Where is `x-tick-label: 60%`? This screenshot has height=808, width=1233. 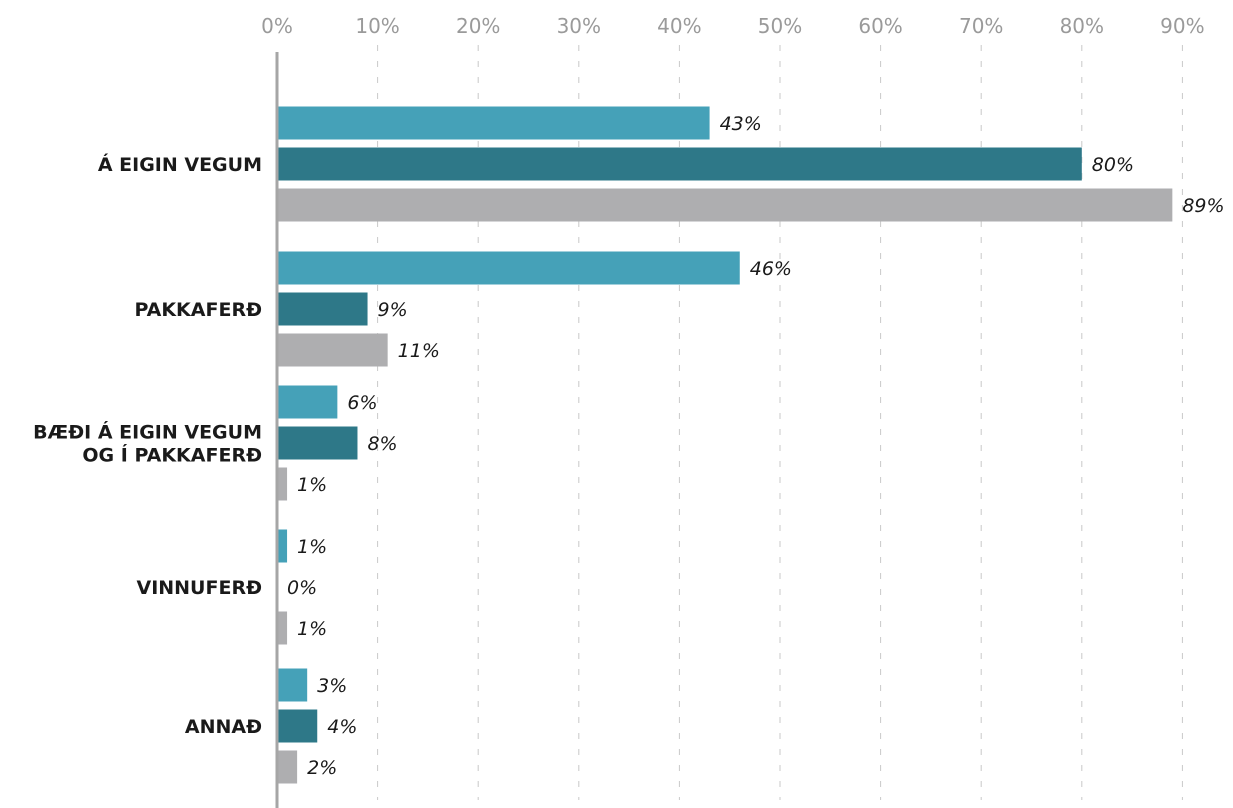 x-tick-label: 60% is located at coordinates (880, 26).